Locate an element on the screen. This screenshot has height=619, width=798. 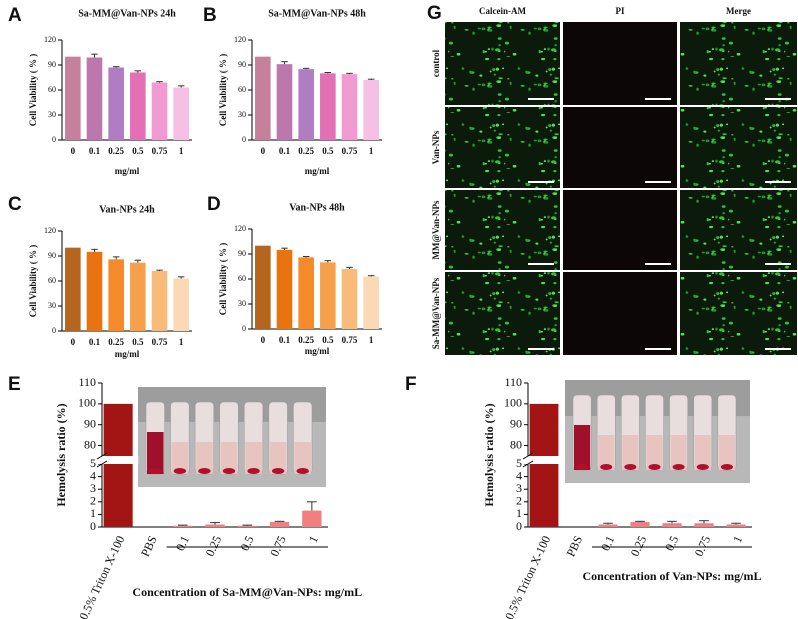
y-axis-label: Cell Viability ( % ) is located at coordinates (223, 90).